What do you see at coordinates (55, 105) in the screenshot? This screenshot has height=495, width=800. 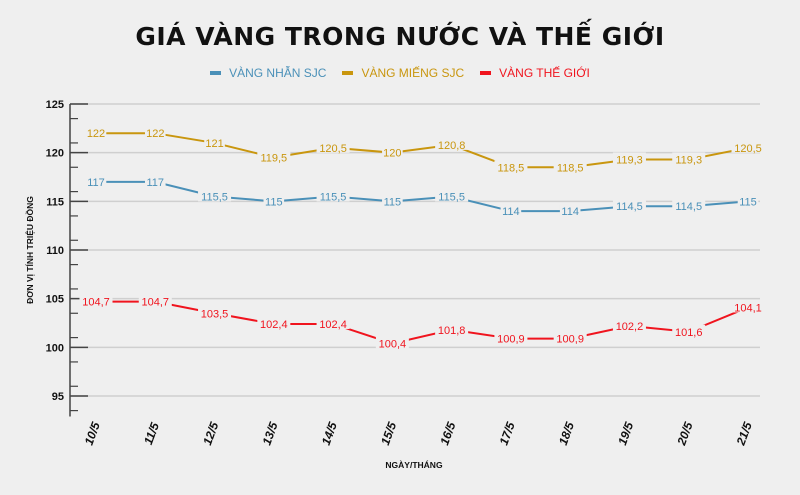 I see `y-tick-label: 125` at bounding box center [55, 105].